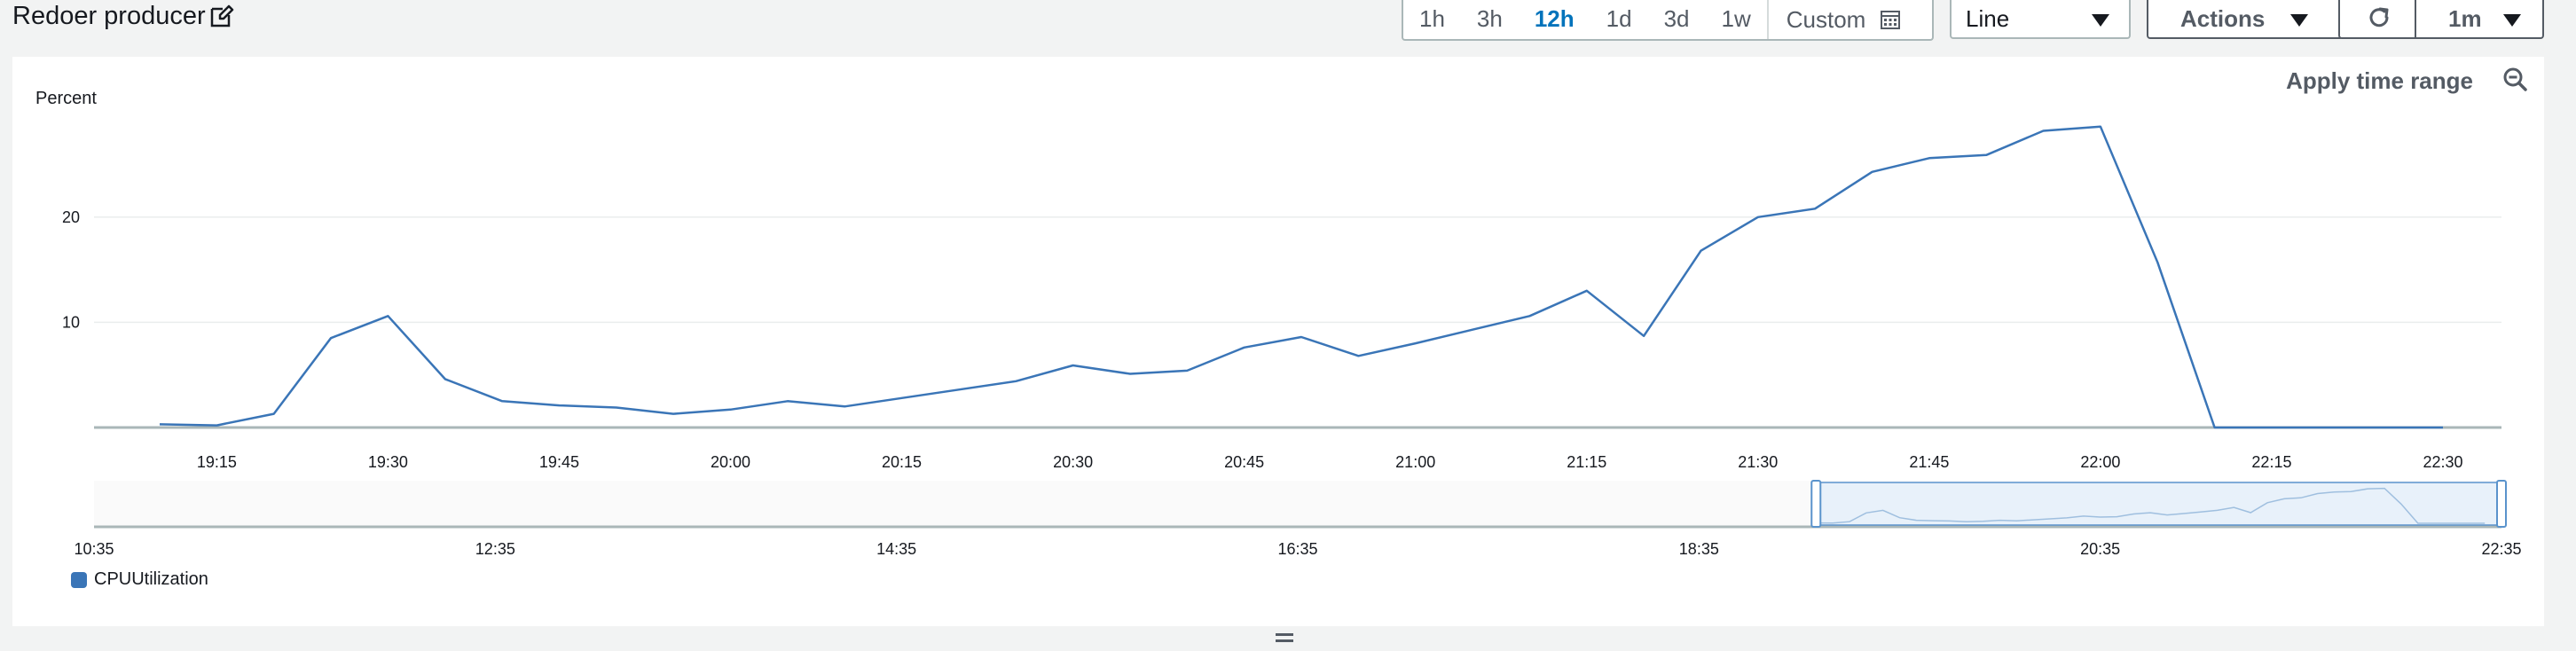  Describe the element at coordinates (1826, 19) in the screenshot. I see `custom-range-label: Custom` at that location.